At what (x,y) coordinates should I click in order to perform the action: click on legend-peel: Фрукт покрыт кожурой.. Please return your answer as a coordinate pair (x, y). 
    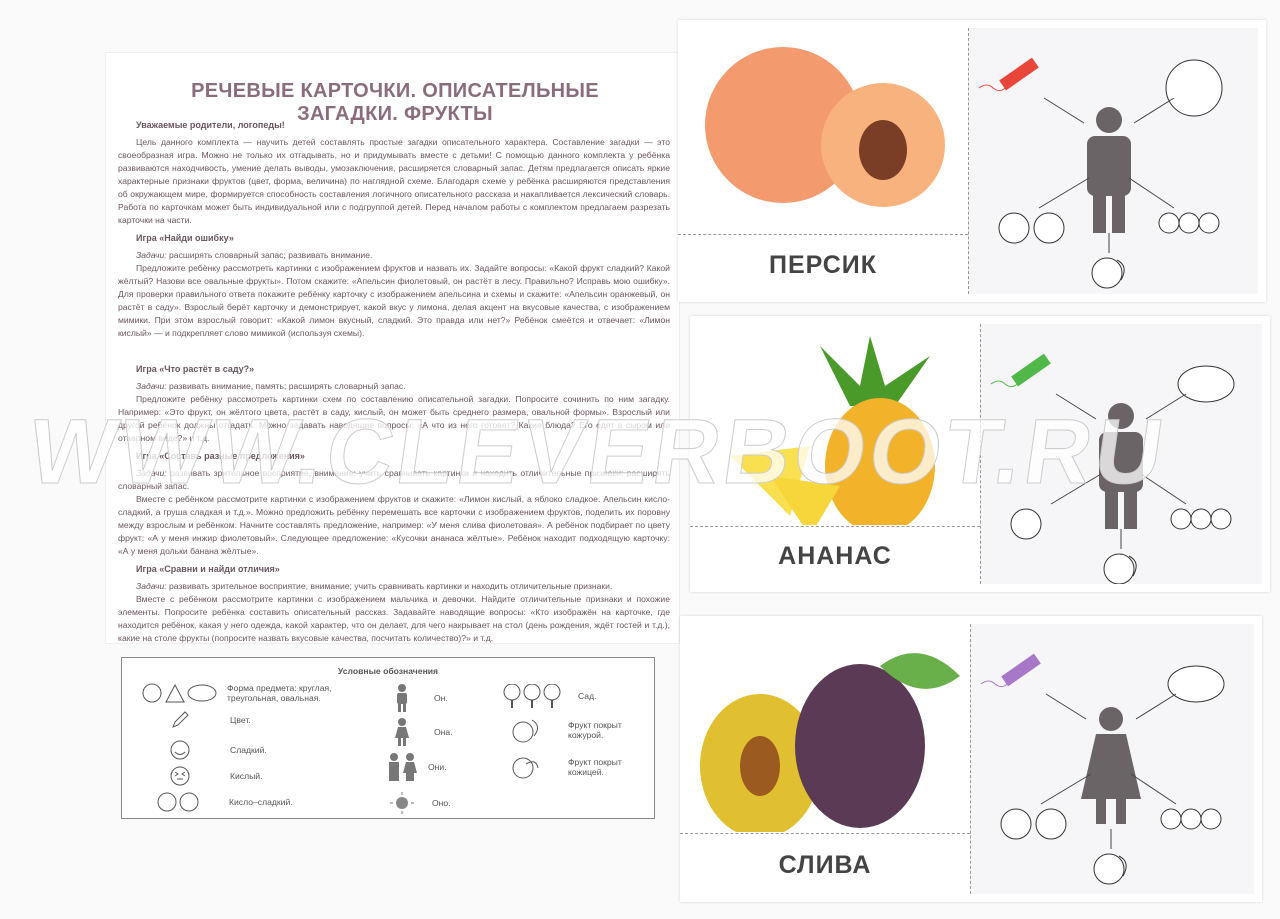
    Looking at the image, I should click on (595, 730).